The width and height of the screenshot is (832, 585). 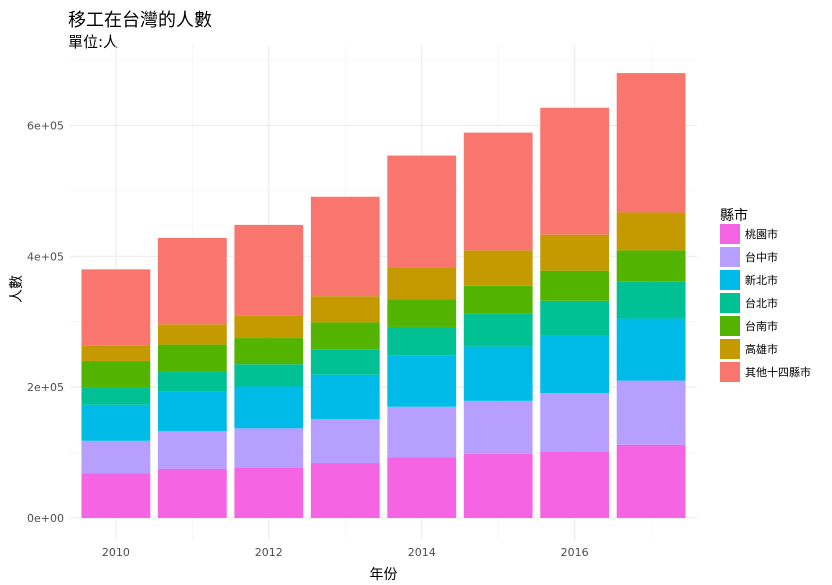 I want to click on legend-label: 其他十四縣市, so click(x=778, y=372).